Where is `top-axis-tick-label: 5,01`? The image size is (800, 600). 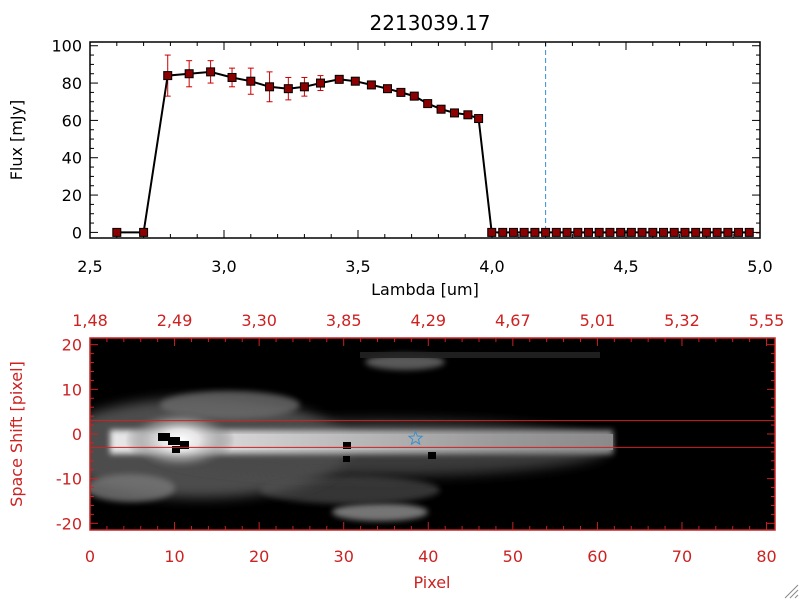
top-axis-tick-label: 5,01 is located at coordinates (598, 320).